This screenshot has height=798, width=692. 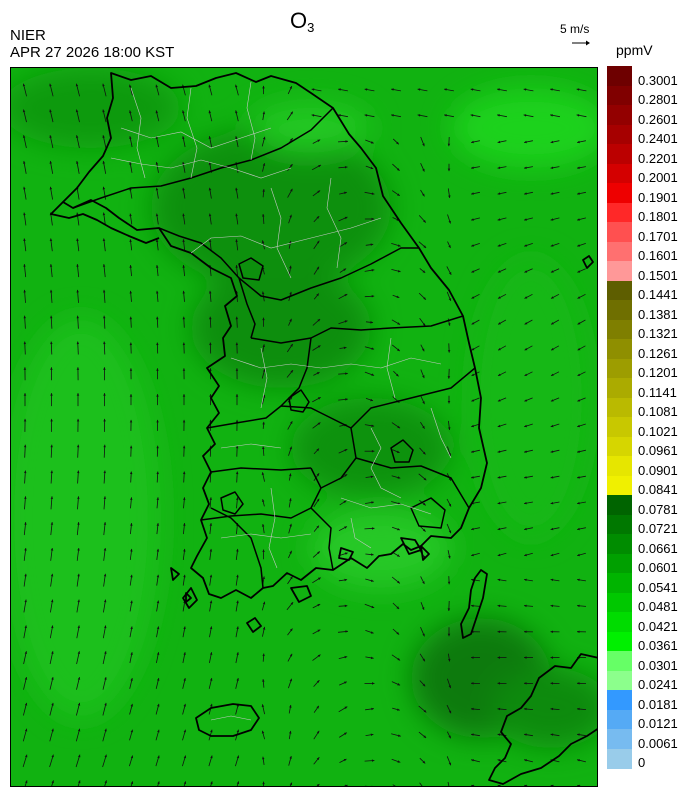 I want to click on ulleung-island-coastline, so click(x=588, y=262).